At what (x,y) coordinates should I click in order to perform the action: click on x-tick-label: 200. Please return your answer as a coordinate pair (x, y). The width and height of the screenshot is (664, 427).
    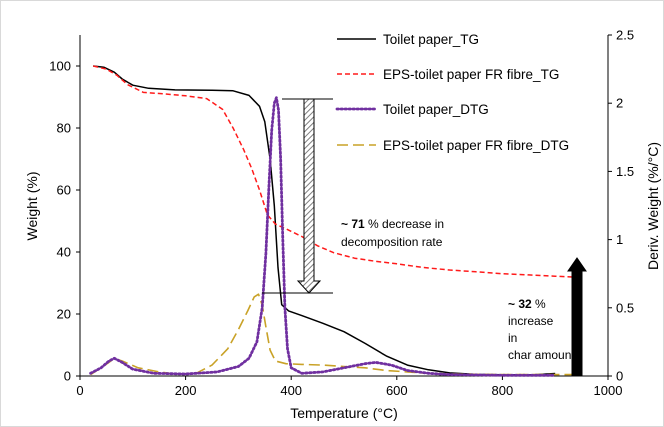
    Looking at the image, I should click on (186, 390).